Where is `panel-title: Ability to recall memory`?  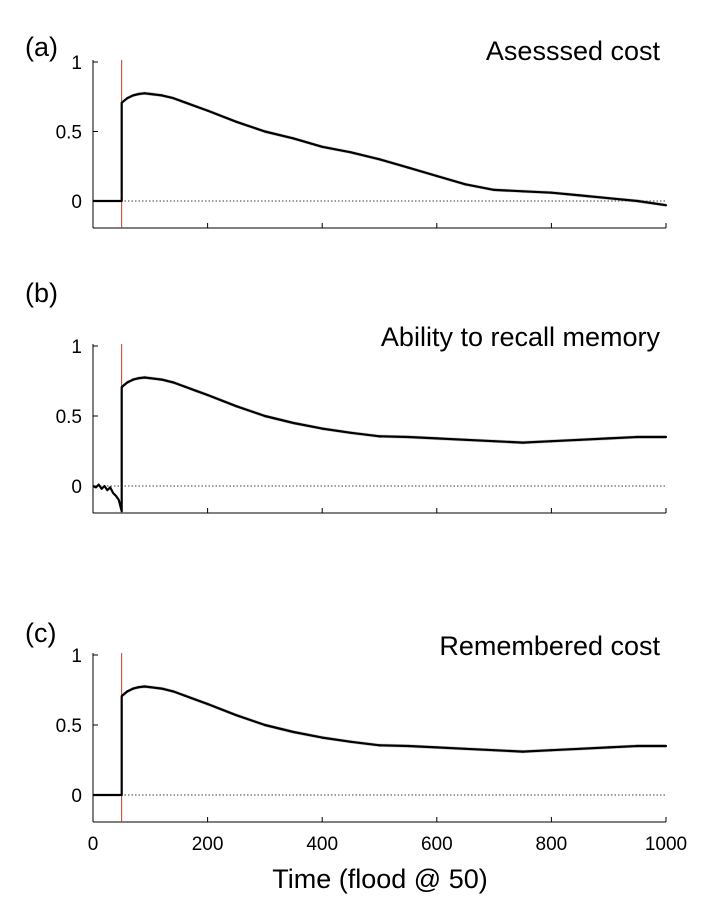 panel-title: Ability to recall memory is located at coordinates (521, 337).